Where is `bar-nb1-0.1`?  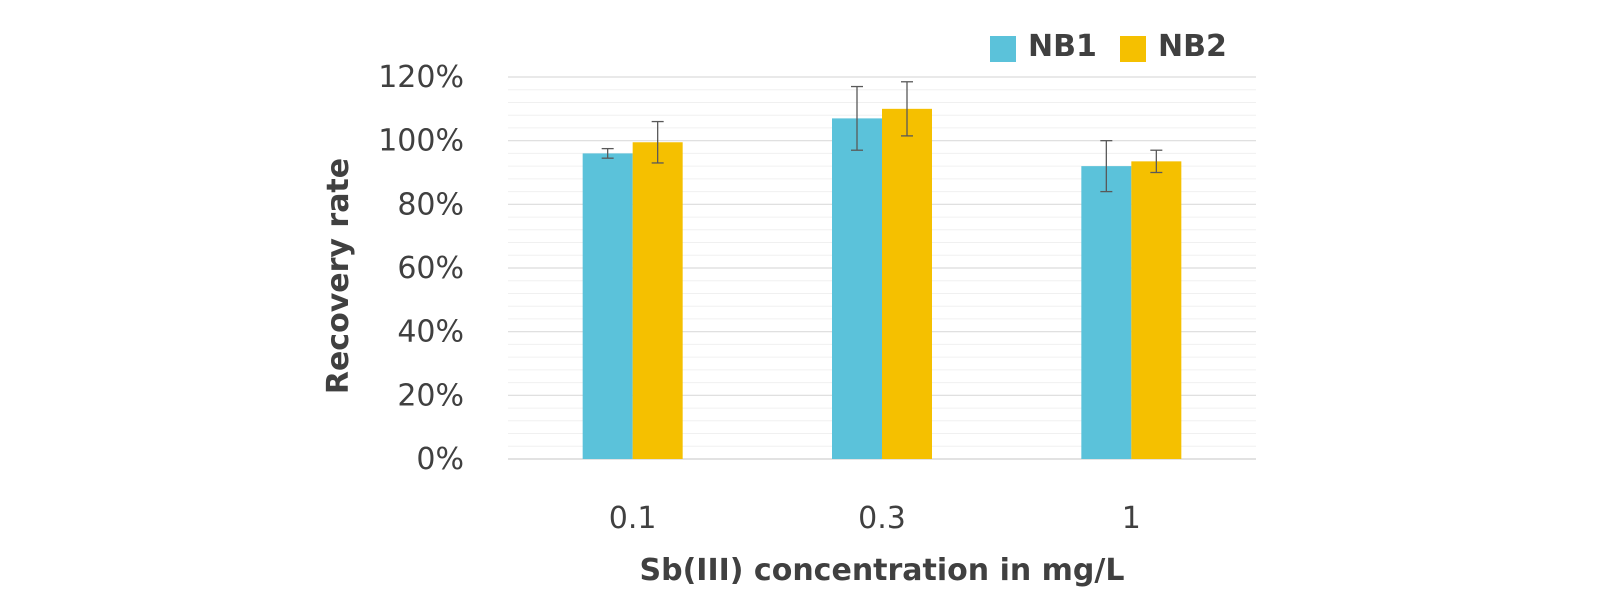 bar-nb1-0.1 is located at coordinates (607, 306).